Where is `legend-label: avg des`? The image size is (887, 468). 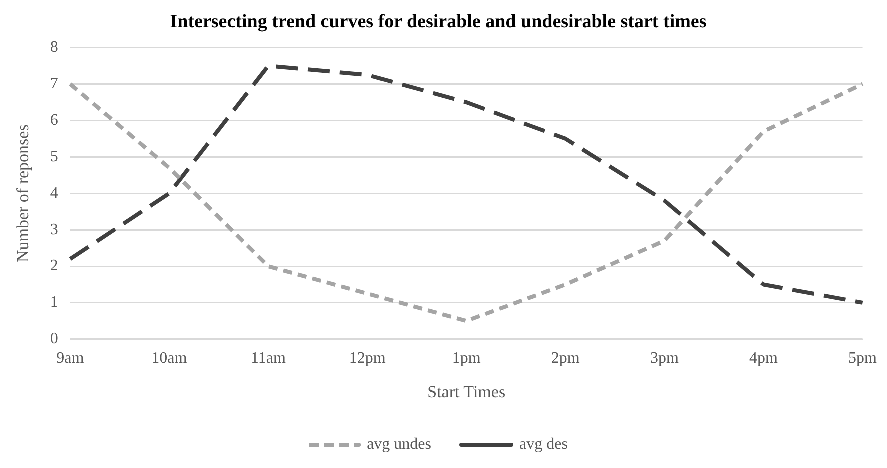 legend-label: avg des is located at coordinates (544, 445).